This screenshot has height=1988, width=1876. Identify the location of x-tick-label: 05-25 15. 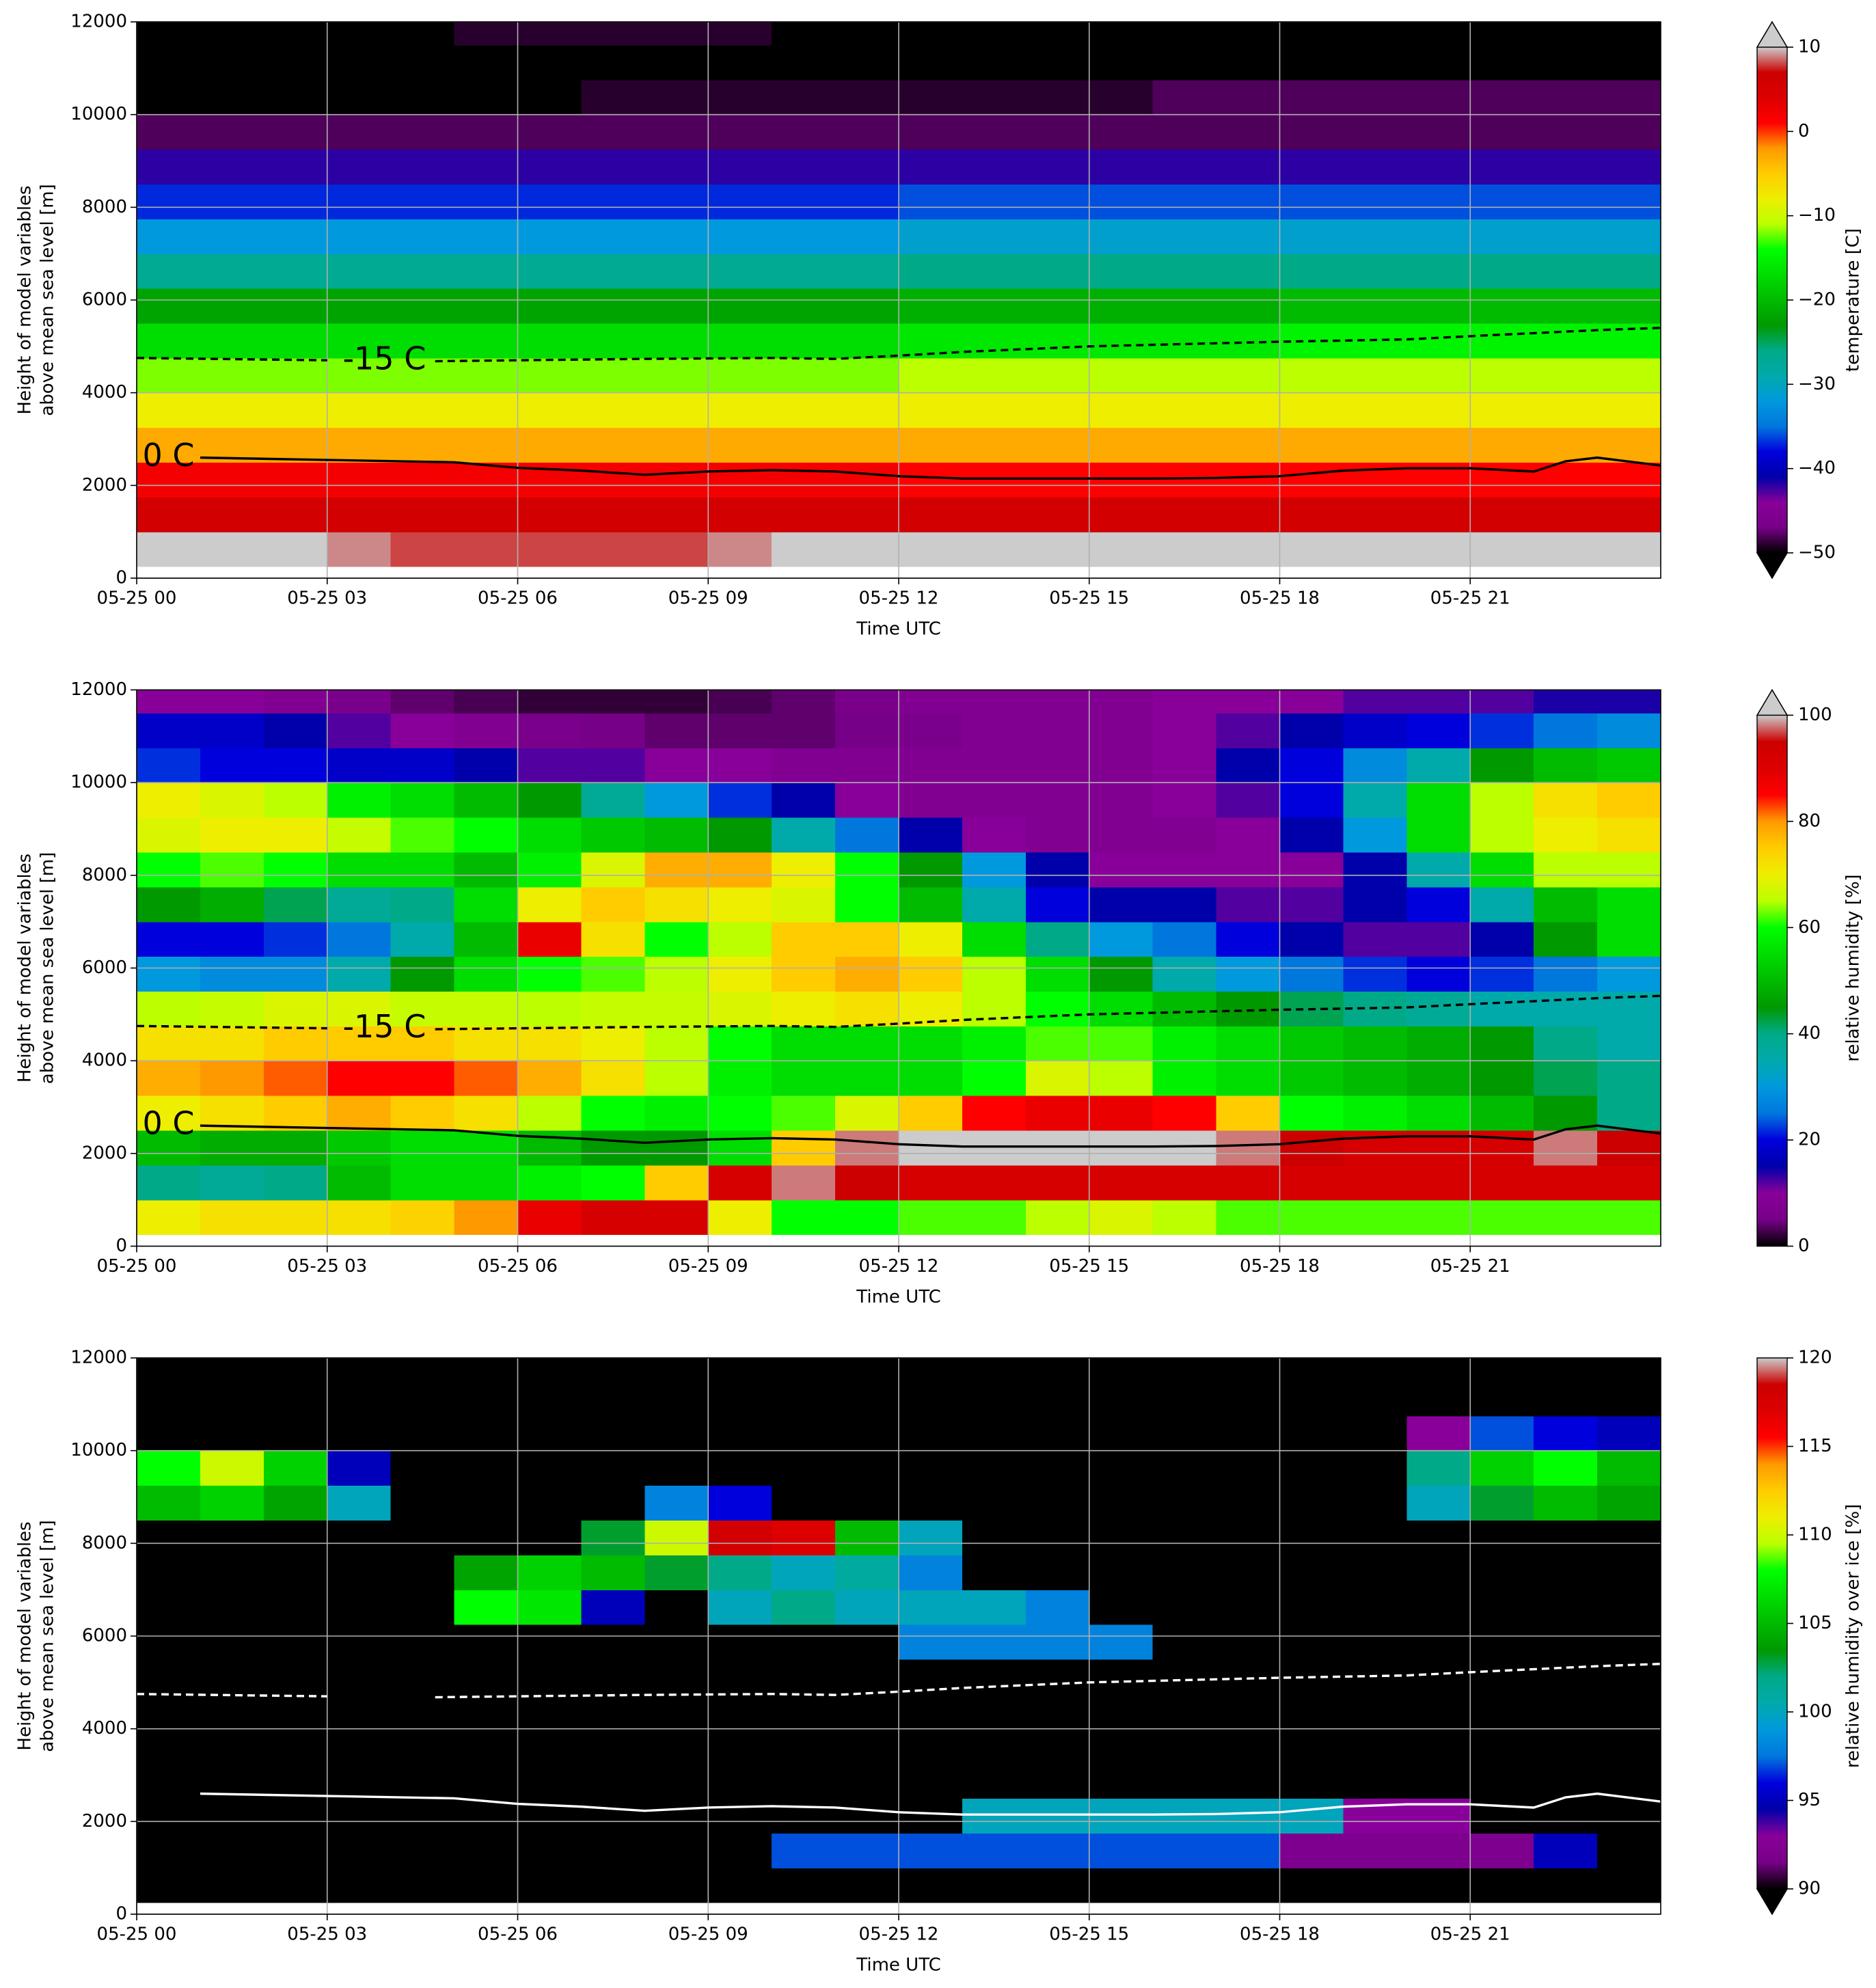
(1089, 598).